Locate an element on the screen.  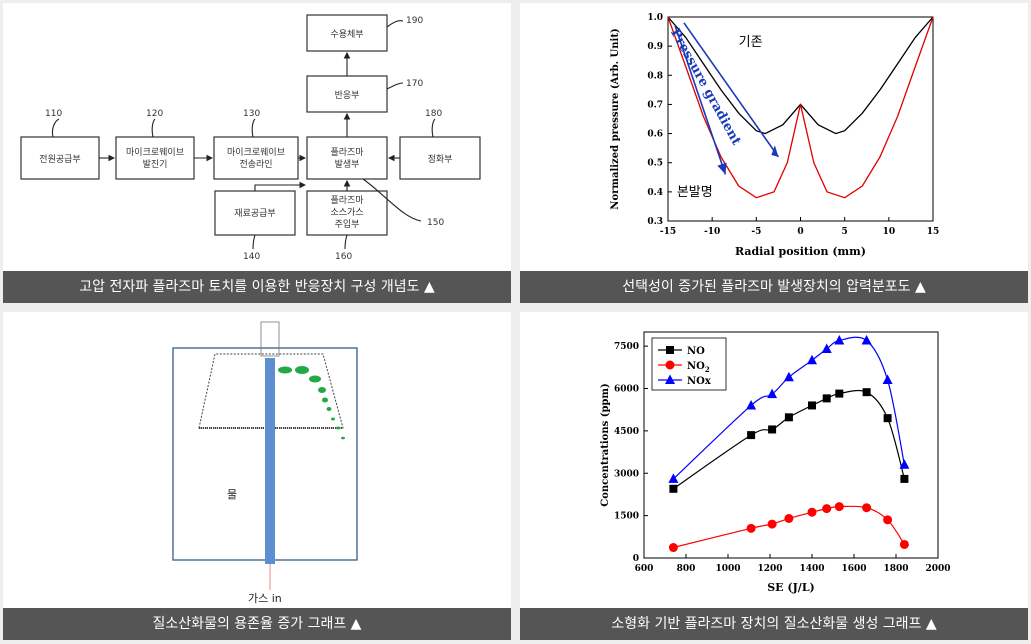
series-line-NO2 is located at coordinates (789, 527).